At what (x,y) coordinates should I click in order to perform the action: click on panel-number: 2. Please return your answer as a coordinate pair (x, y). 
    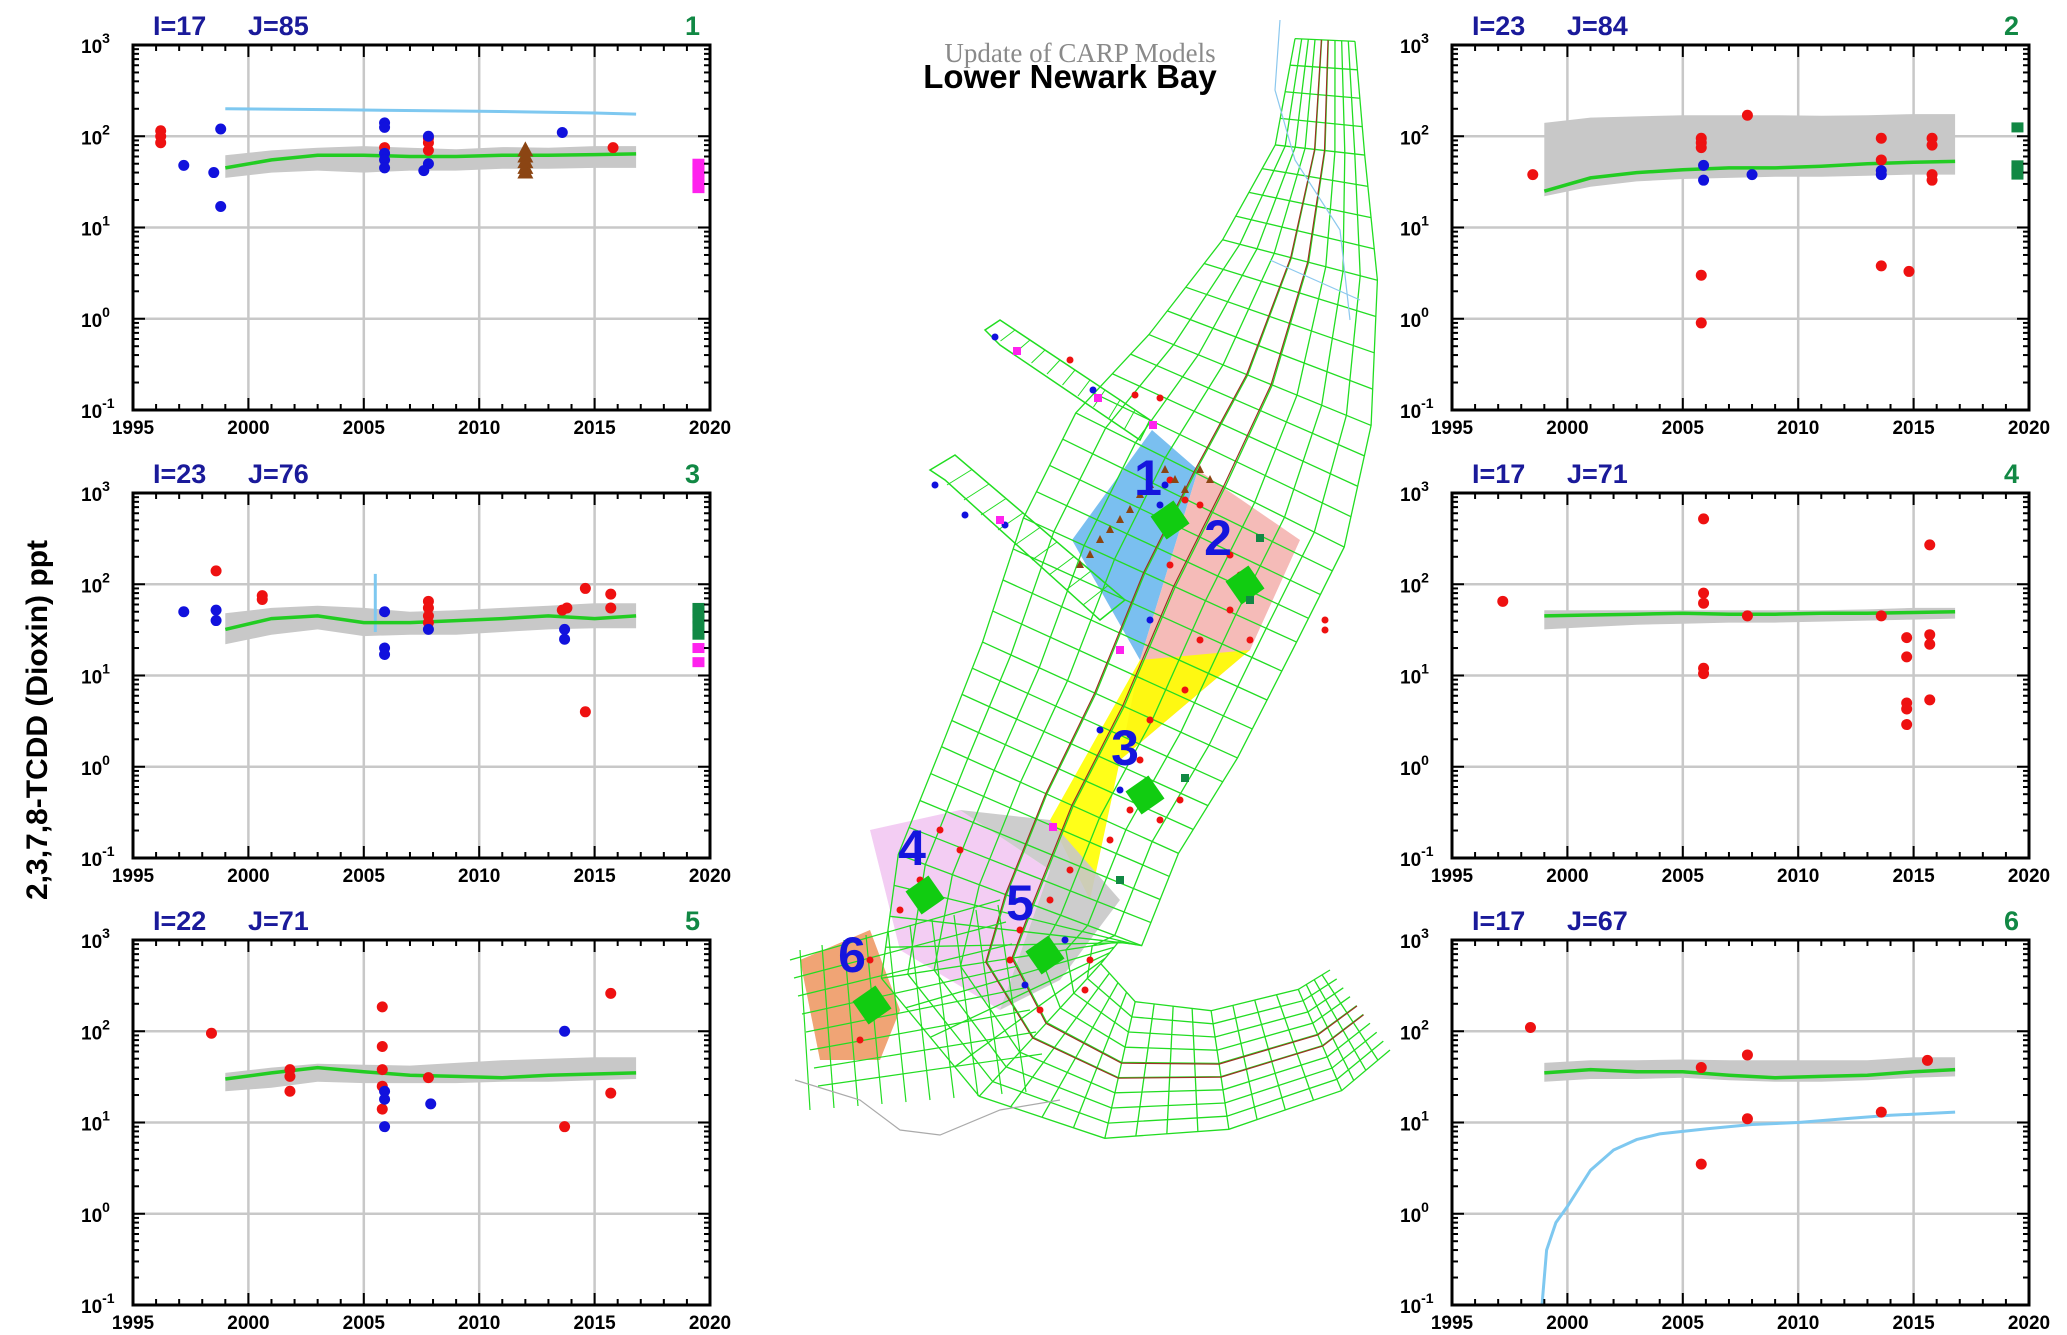
    Looking at the image, I should click on (2011, 26).